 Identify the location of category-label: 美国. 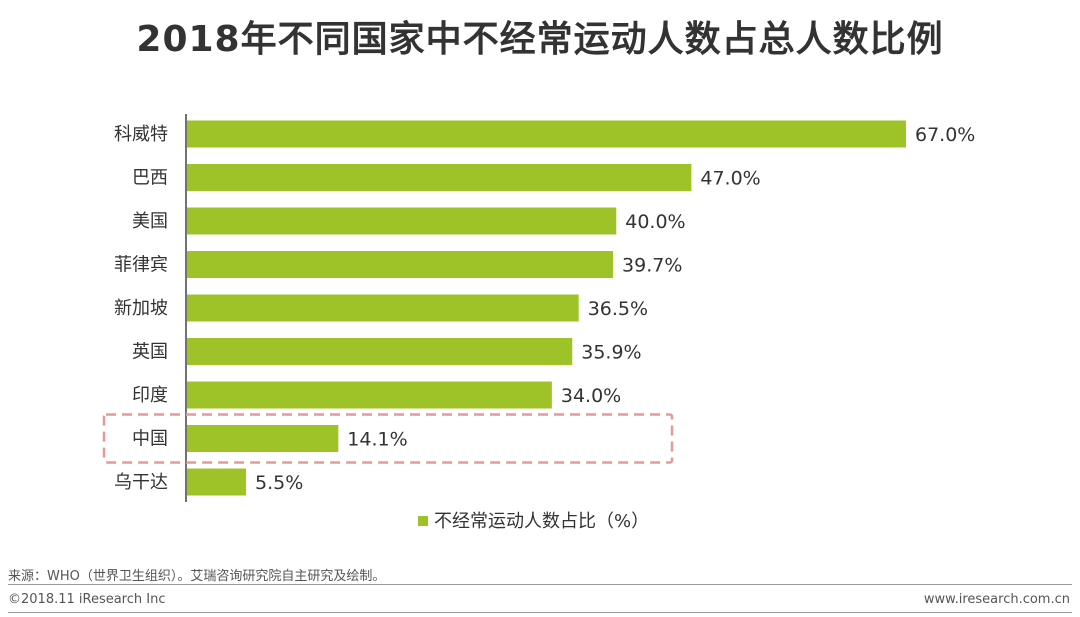
(150, 221).